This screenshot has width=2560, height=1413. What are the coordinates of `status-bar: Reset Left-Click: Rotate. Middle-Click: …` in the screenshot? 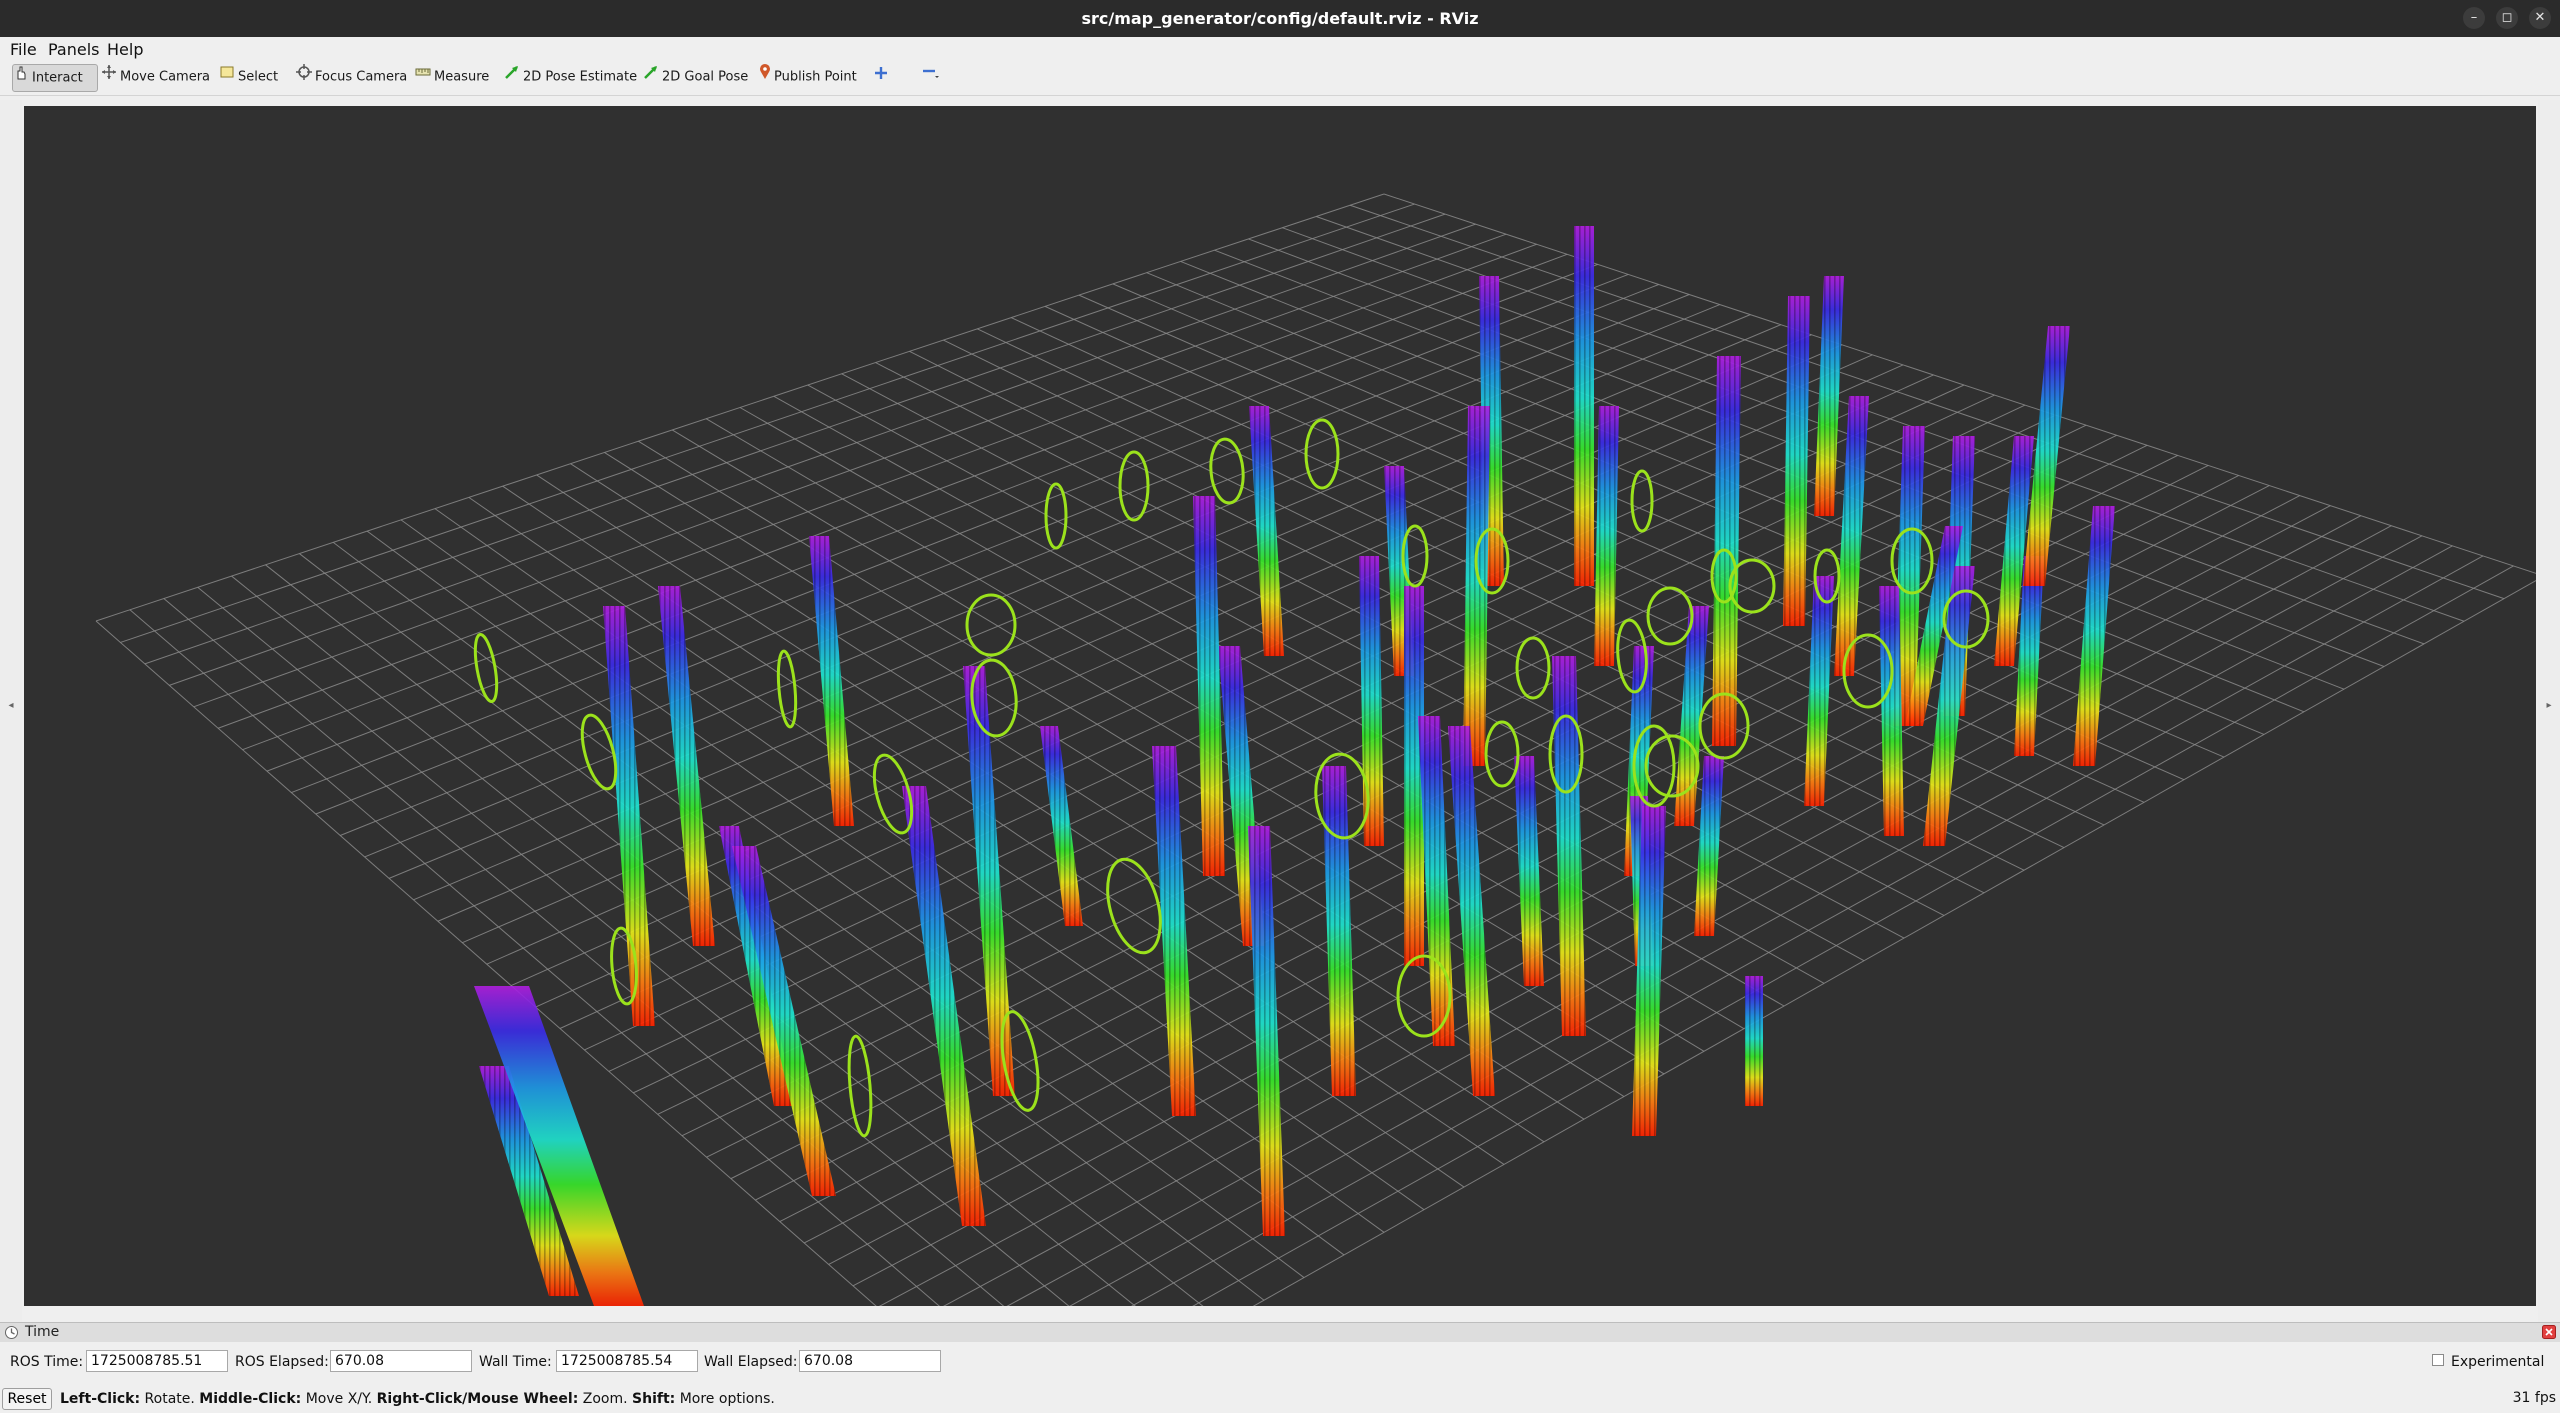 It's located at (1280, 1398).